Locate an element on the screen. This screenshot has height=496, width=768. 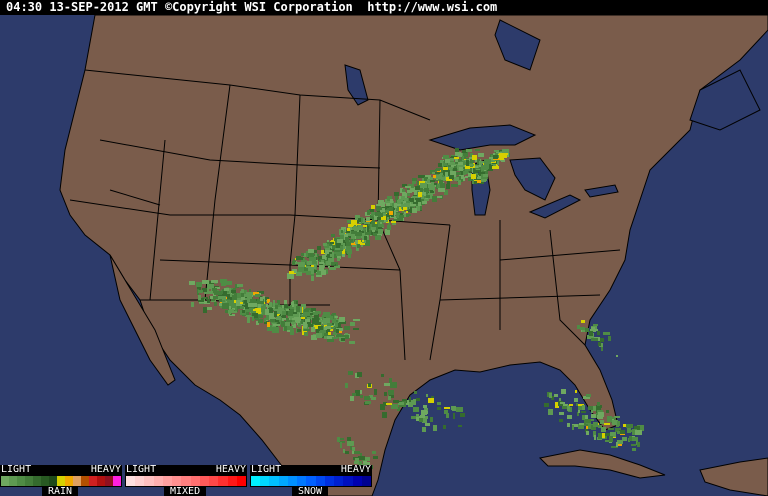
baja-california is located at coordinates (142, 320).